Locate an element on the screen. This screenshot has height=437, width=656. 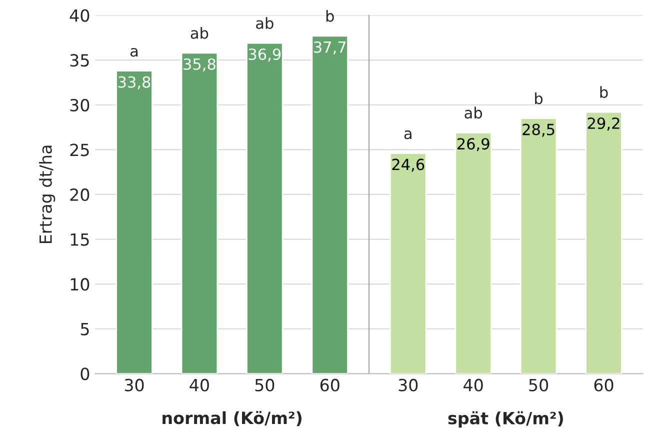
y-tick-label: 10 is located at coordinates (80, 284).